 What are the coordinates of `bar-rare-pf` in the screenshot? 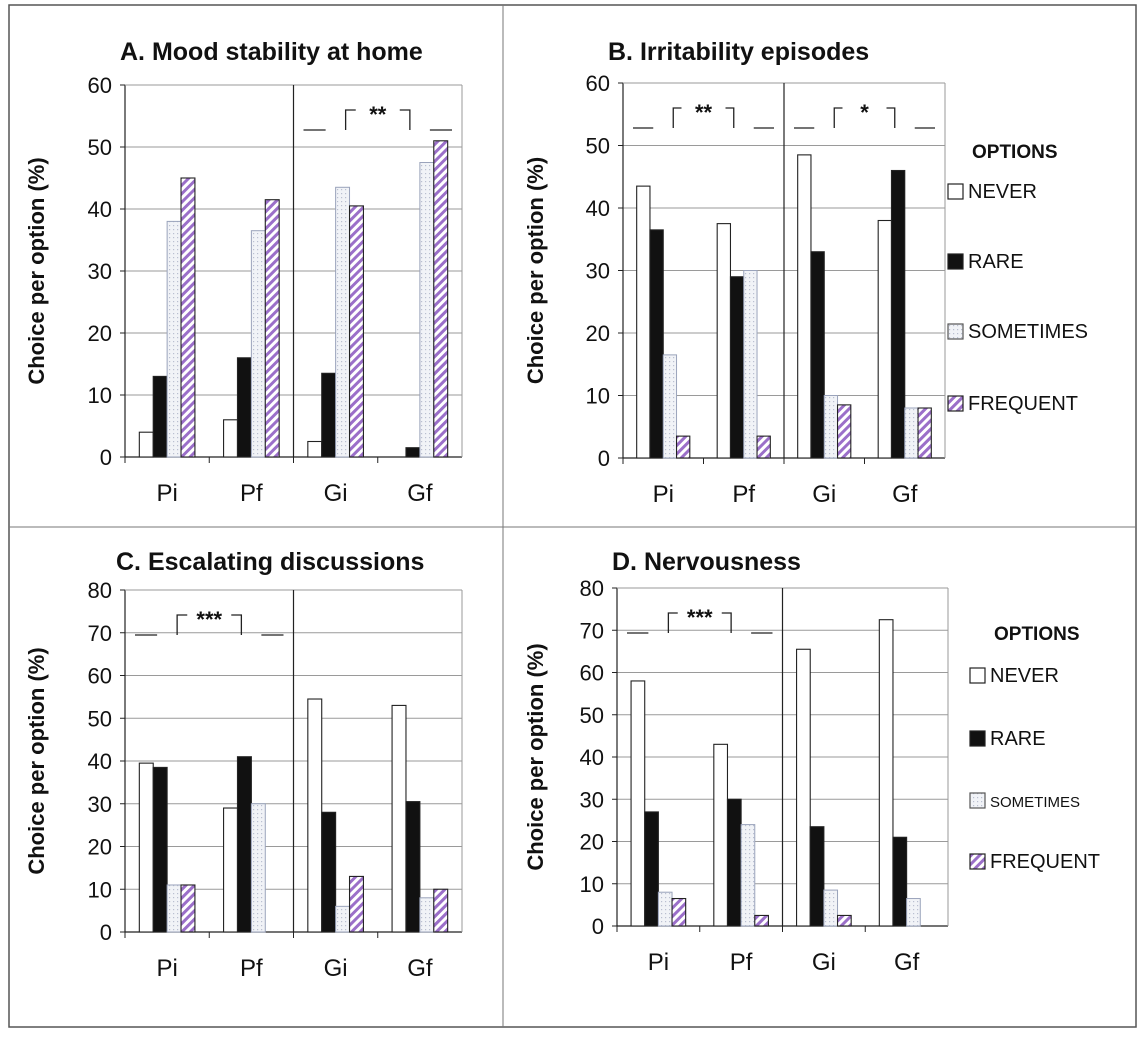 It's located at (244, 407).